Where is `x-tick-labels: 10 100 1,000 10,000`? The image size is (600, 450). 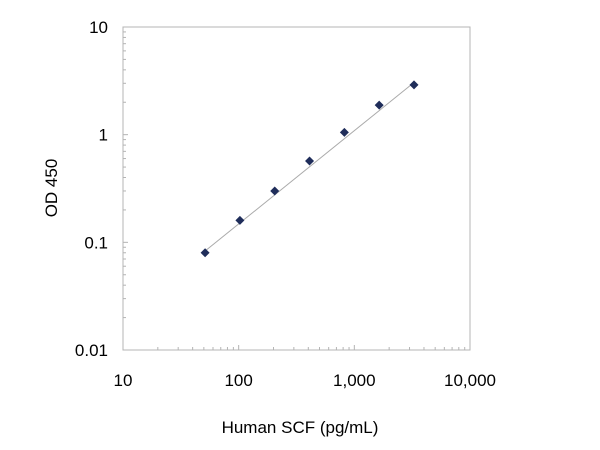 x-tick-labels: 10 100 1,000 10,000 is located at coordinates (305, 380).